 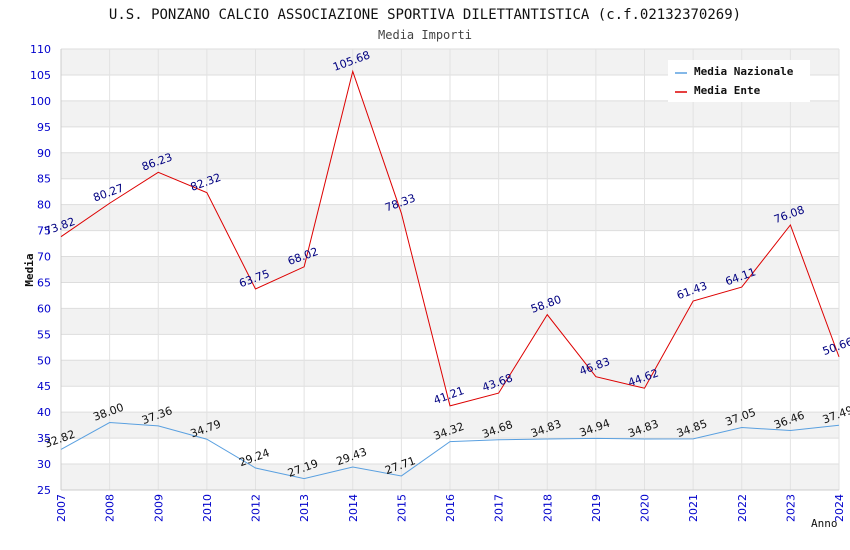 I want to click on x-axis-label: Anno, so click(x=824, y=523).